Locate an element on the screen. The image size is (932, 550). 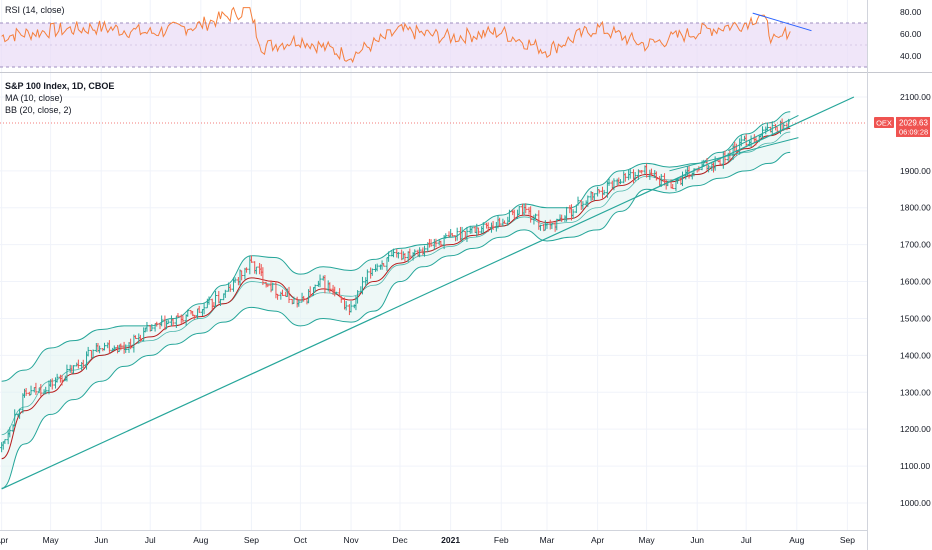
time-tick-label: Jul is located at coordinates (150, 540).